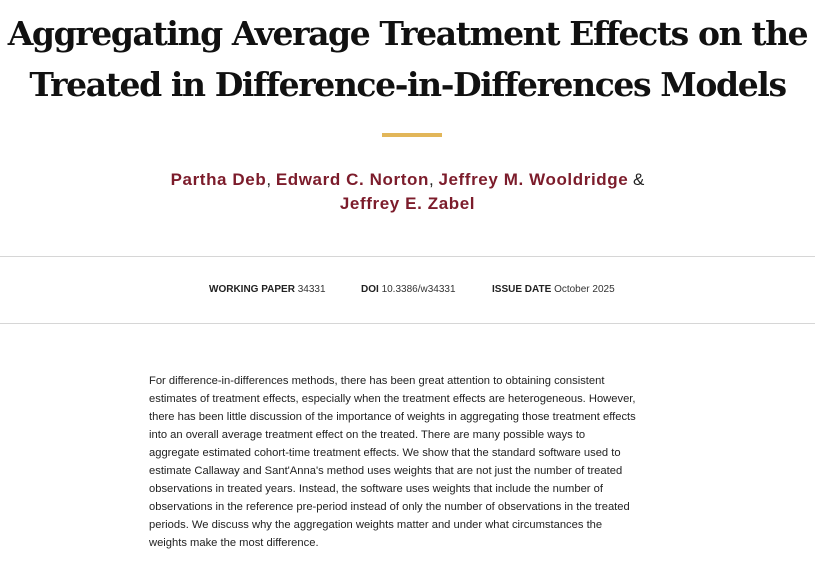 This screenshot has width=815, height=561. I want to click on issue-date-value: October 2025, so click(584, 289).